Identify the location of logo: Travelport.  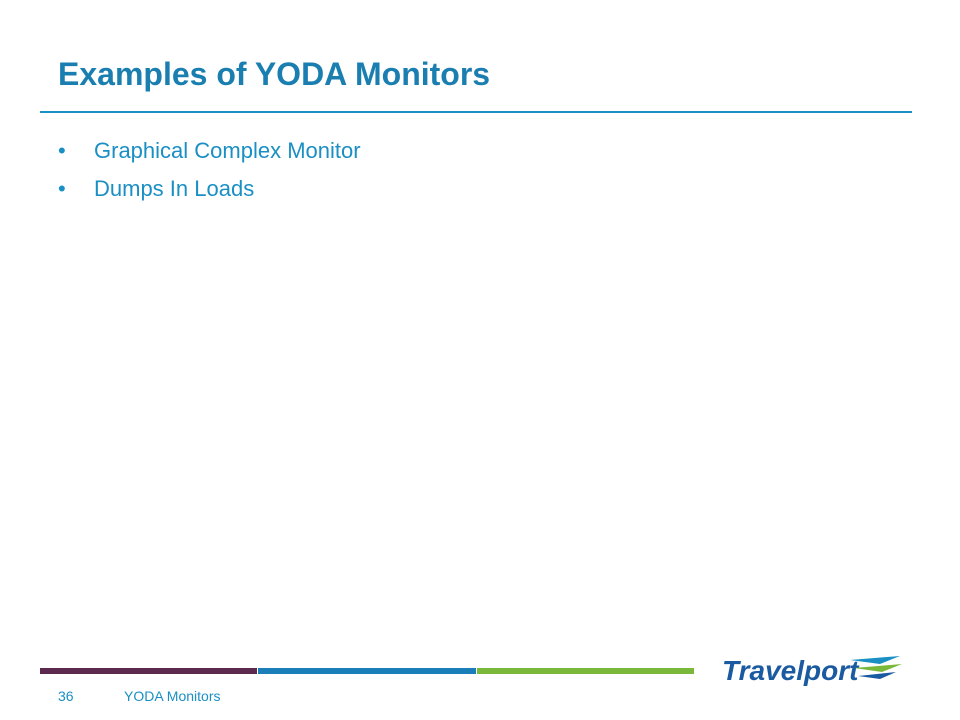
(812, 670).